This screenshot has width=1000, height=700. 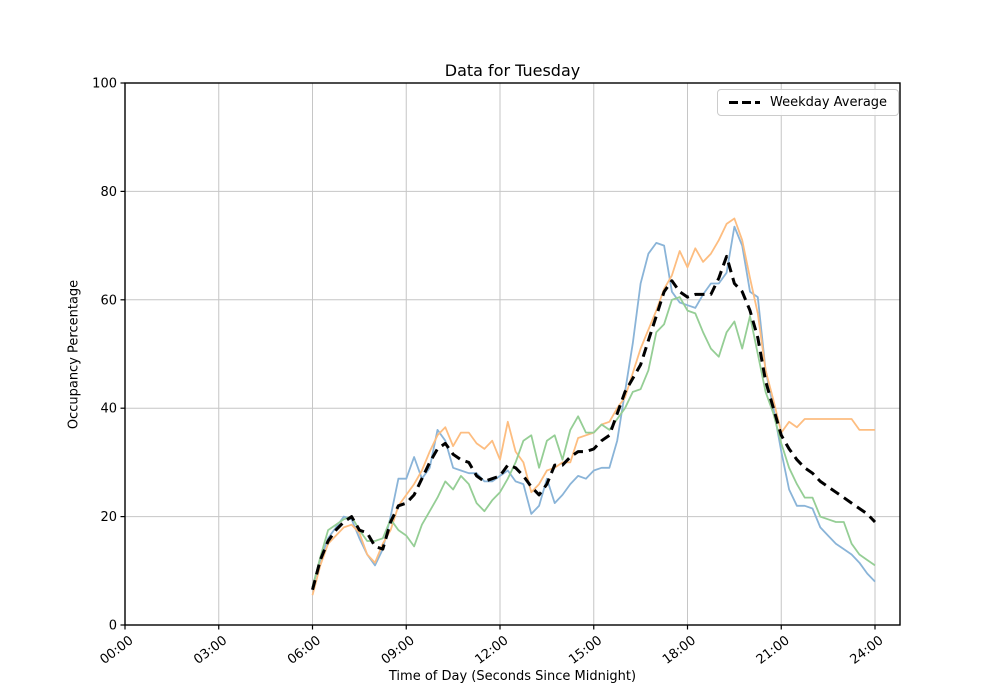 What do you see at coordinates (108, 192) in the screenshot?
I see `y-tick-label: 80` at bounding box center [108, 192].